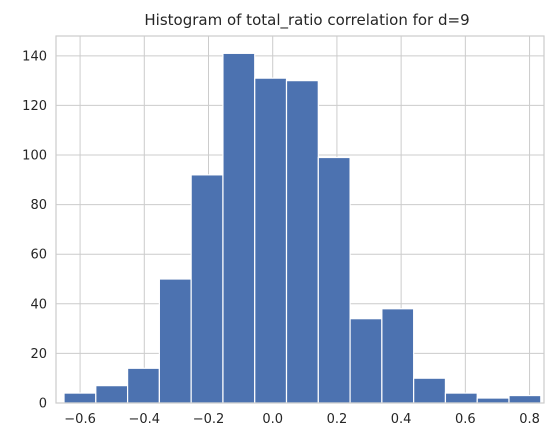 Image resolution: width=558 pixels, height=440 pixels. What do you see at coordinates (529, 419) in the screenshot?
I see `x-tick-label: 0.8` at bounding box center [529, 419].